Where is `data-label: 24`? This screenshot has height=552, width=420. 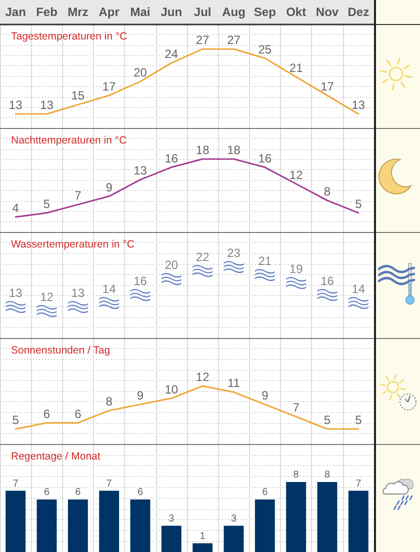
data-label: 24 is located at coordinates (171, 53).